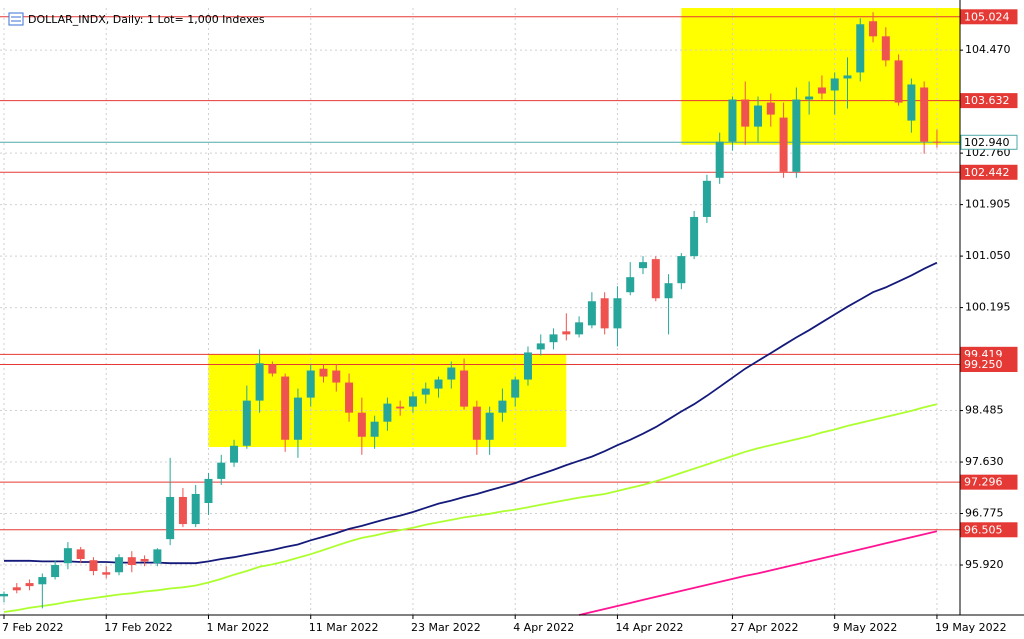  I want to click on y-tick-label: 104.470, so click(988, 49).